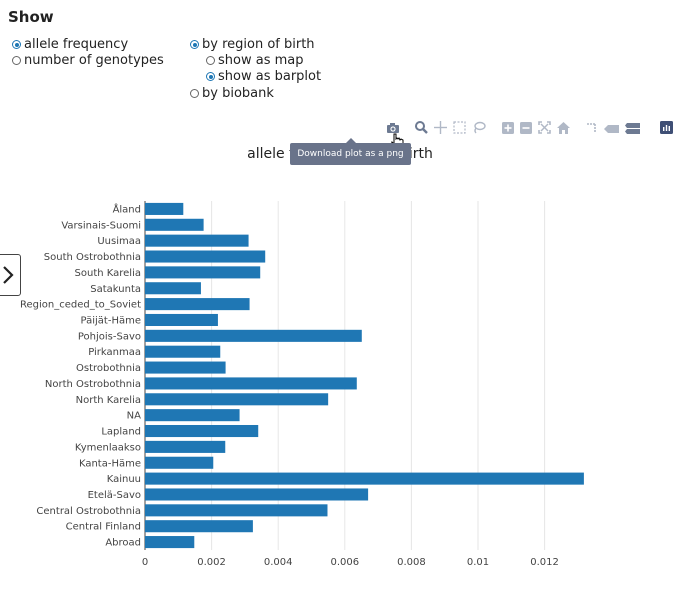 The height and width of the screenshot is (599, 700). Describe the element at coordinates (80, 305) in the screenshot. I see `y-tick-label-6: Region_ceded_to_Soviet` at that location.